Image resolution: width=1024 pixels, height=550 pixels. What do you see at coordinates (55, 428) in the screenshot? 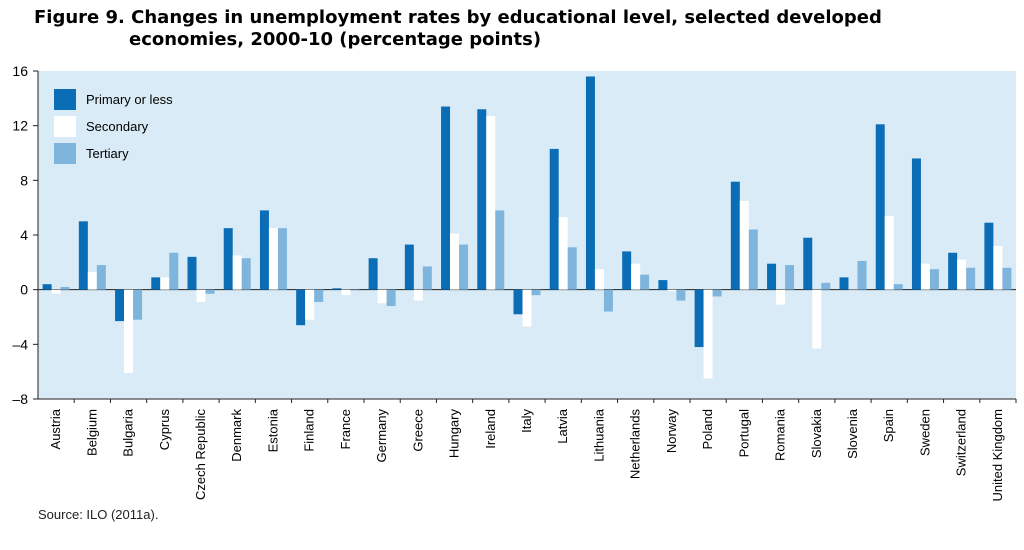
I see `x-tick-label: Austria` at bounding box center [55, 428].